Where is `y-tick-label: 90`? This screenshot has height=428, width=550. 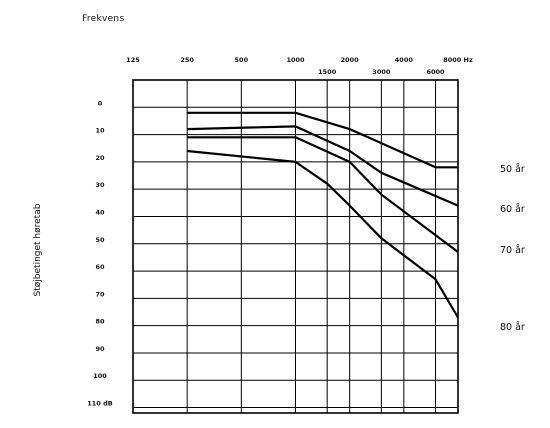
y-tick-label: 90 is located at coordinates (100, 349).